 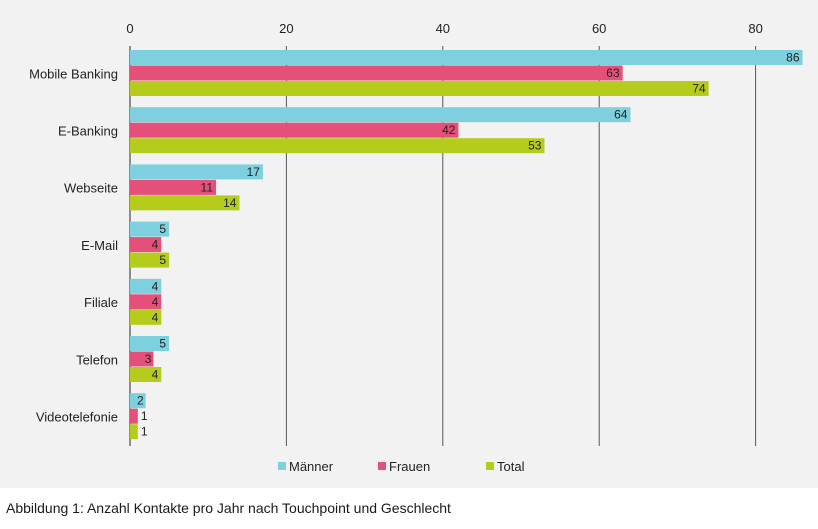 I want to click on bar-value-label: 2, so click(x=140, y=401).